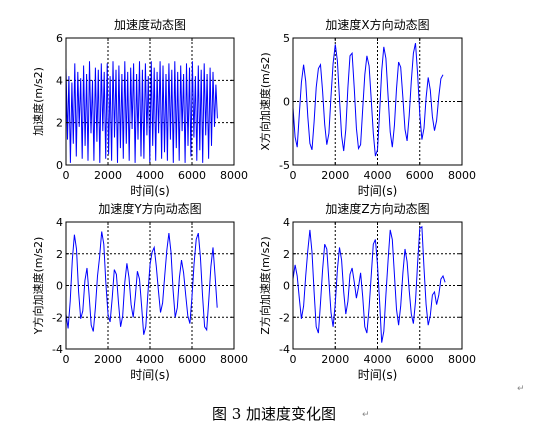  What do you see at coordinates (284, 165) in the screenshot?
I see `y-tick-label: -5` at bounding box center [284, 165].